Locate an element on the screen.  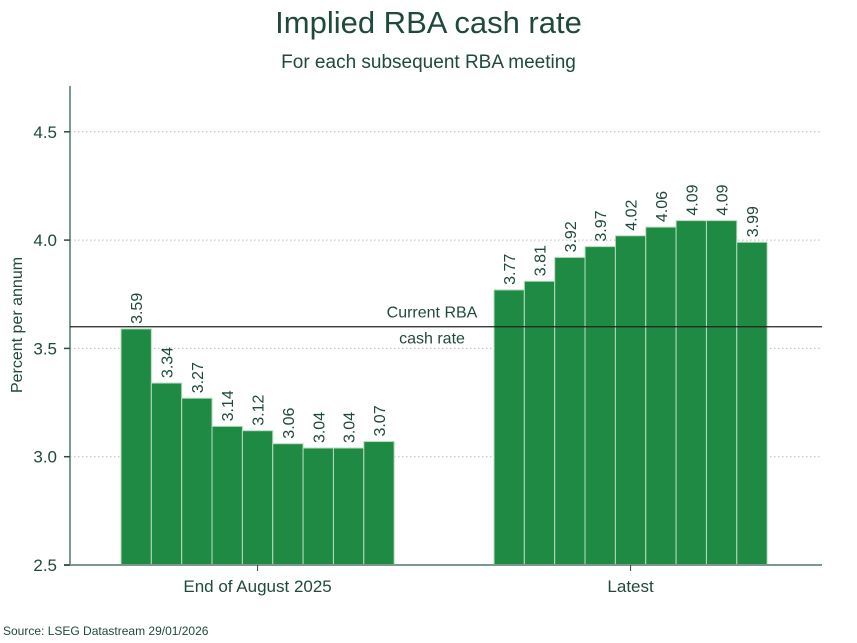
chart-subtitle: For each subsequent RBA meeting is located at coordinates (428, 62).